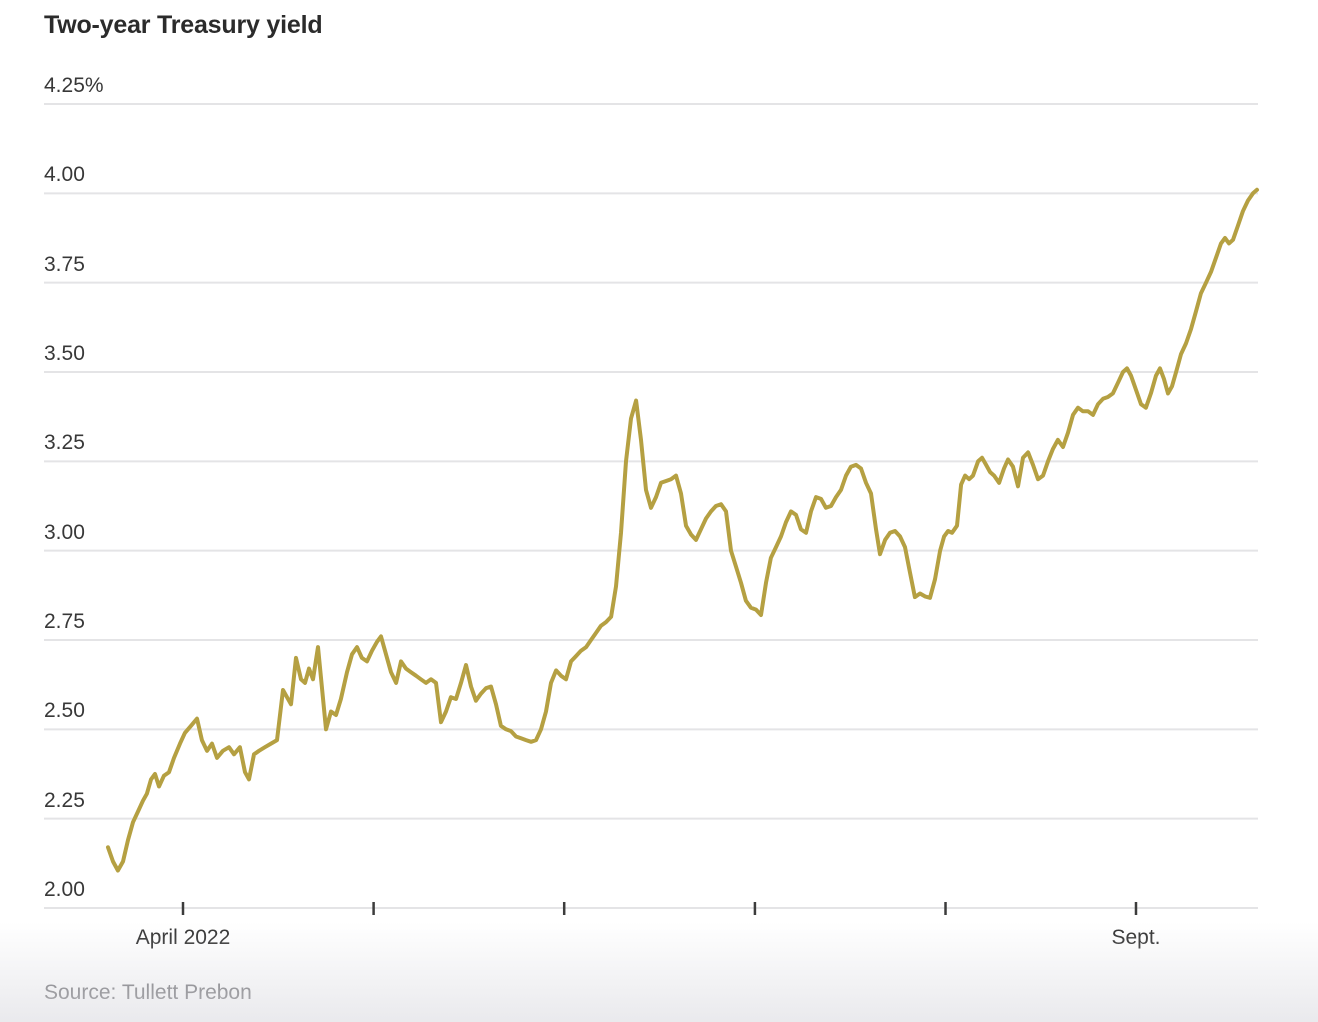 The image size is (1318, 1022). I want to click on y-axis-label: 3.75, so click(64, 264).